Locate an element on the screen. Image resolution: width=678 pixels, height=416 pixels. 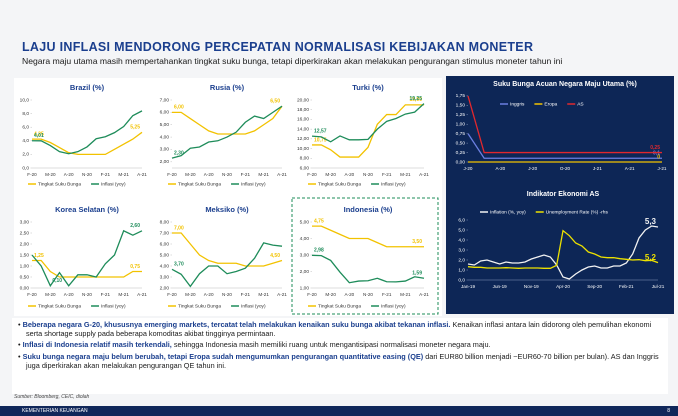
data-label: 5,2 is located at coordinates (651, 257).